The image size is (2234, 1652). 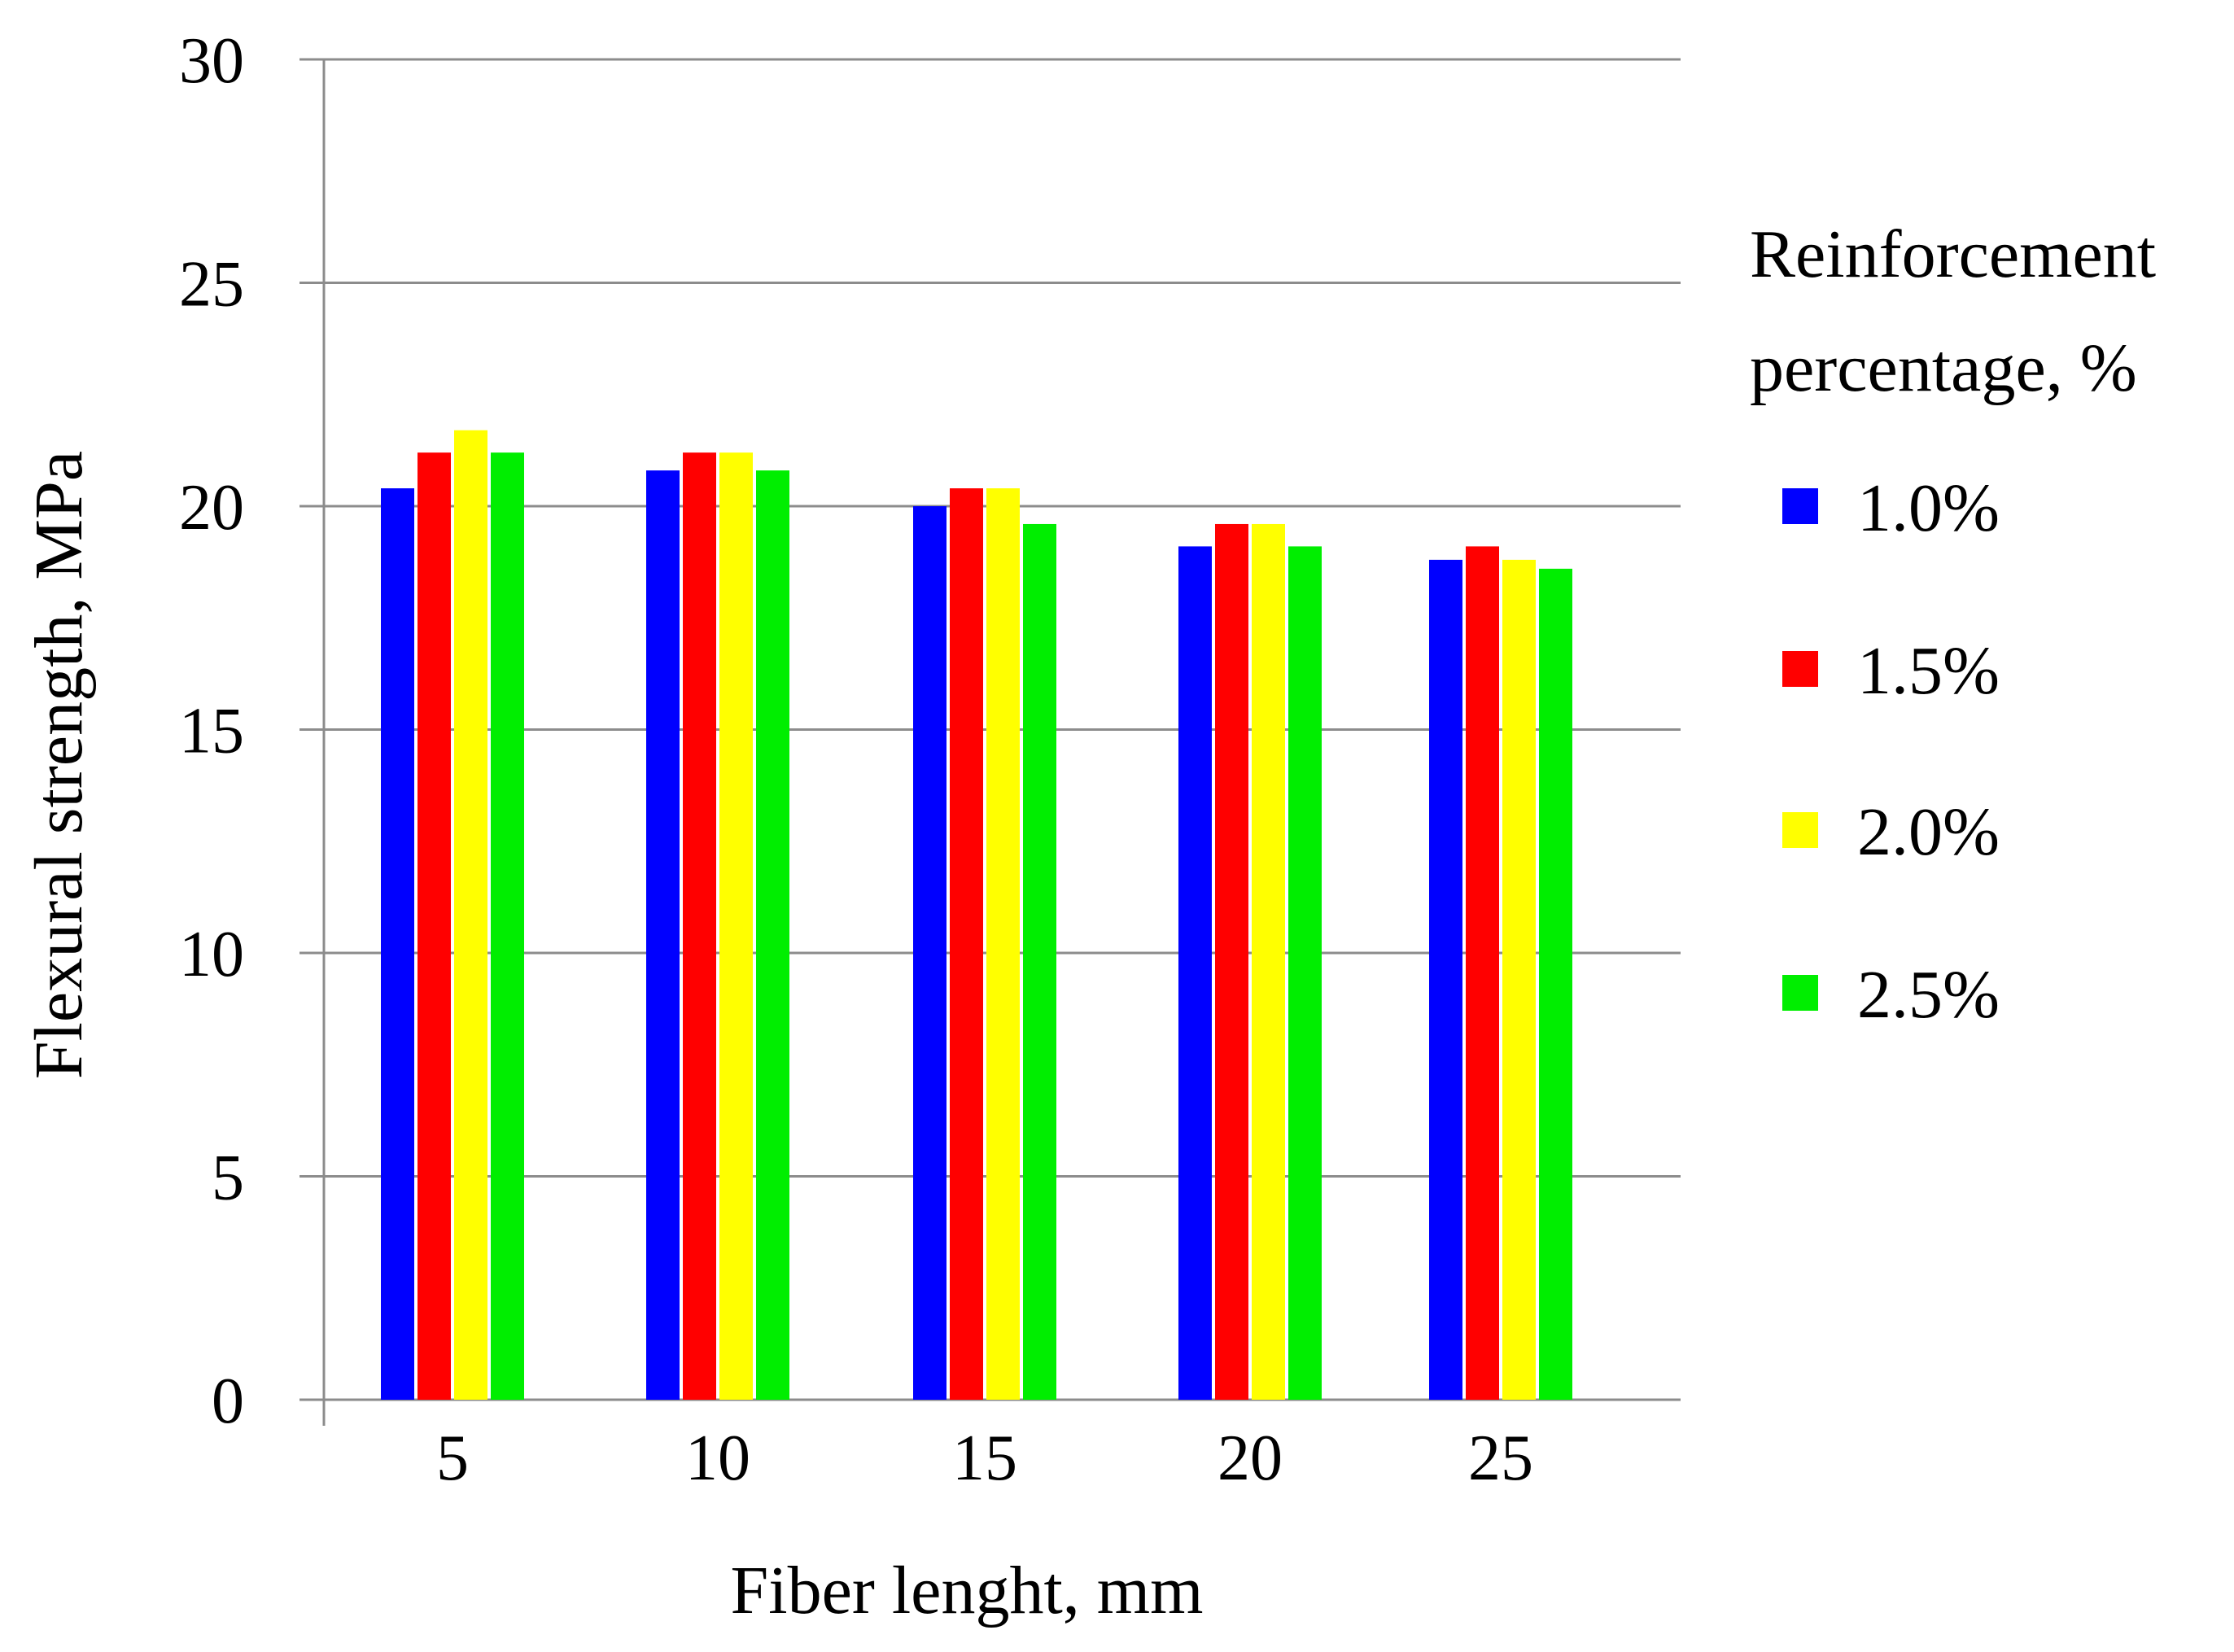 What do you see at coordinates (1039, 962) in the screenshot?
I see `bar-15-2.5pct` at bounding box center [1039, 962].